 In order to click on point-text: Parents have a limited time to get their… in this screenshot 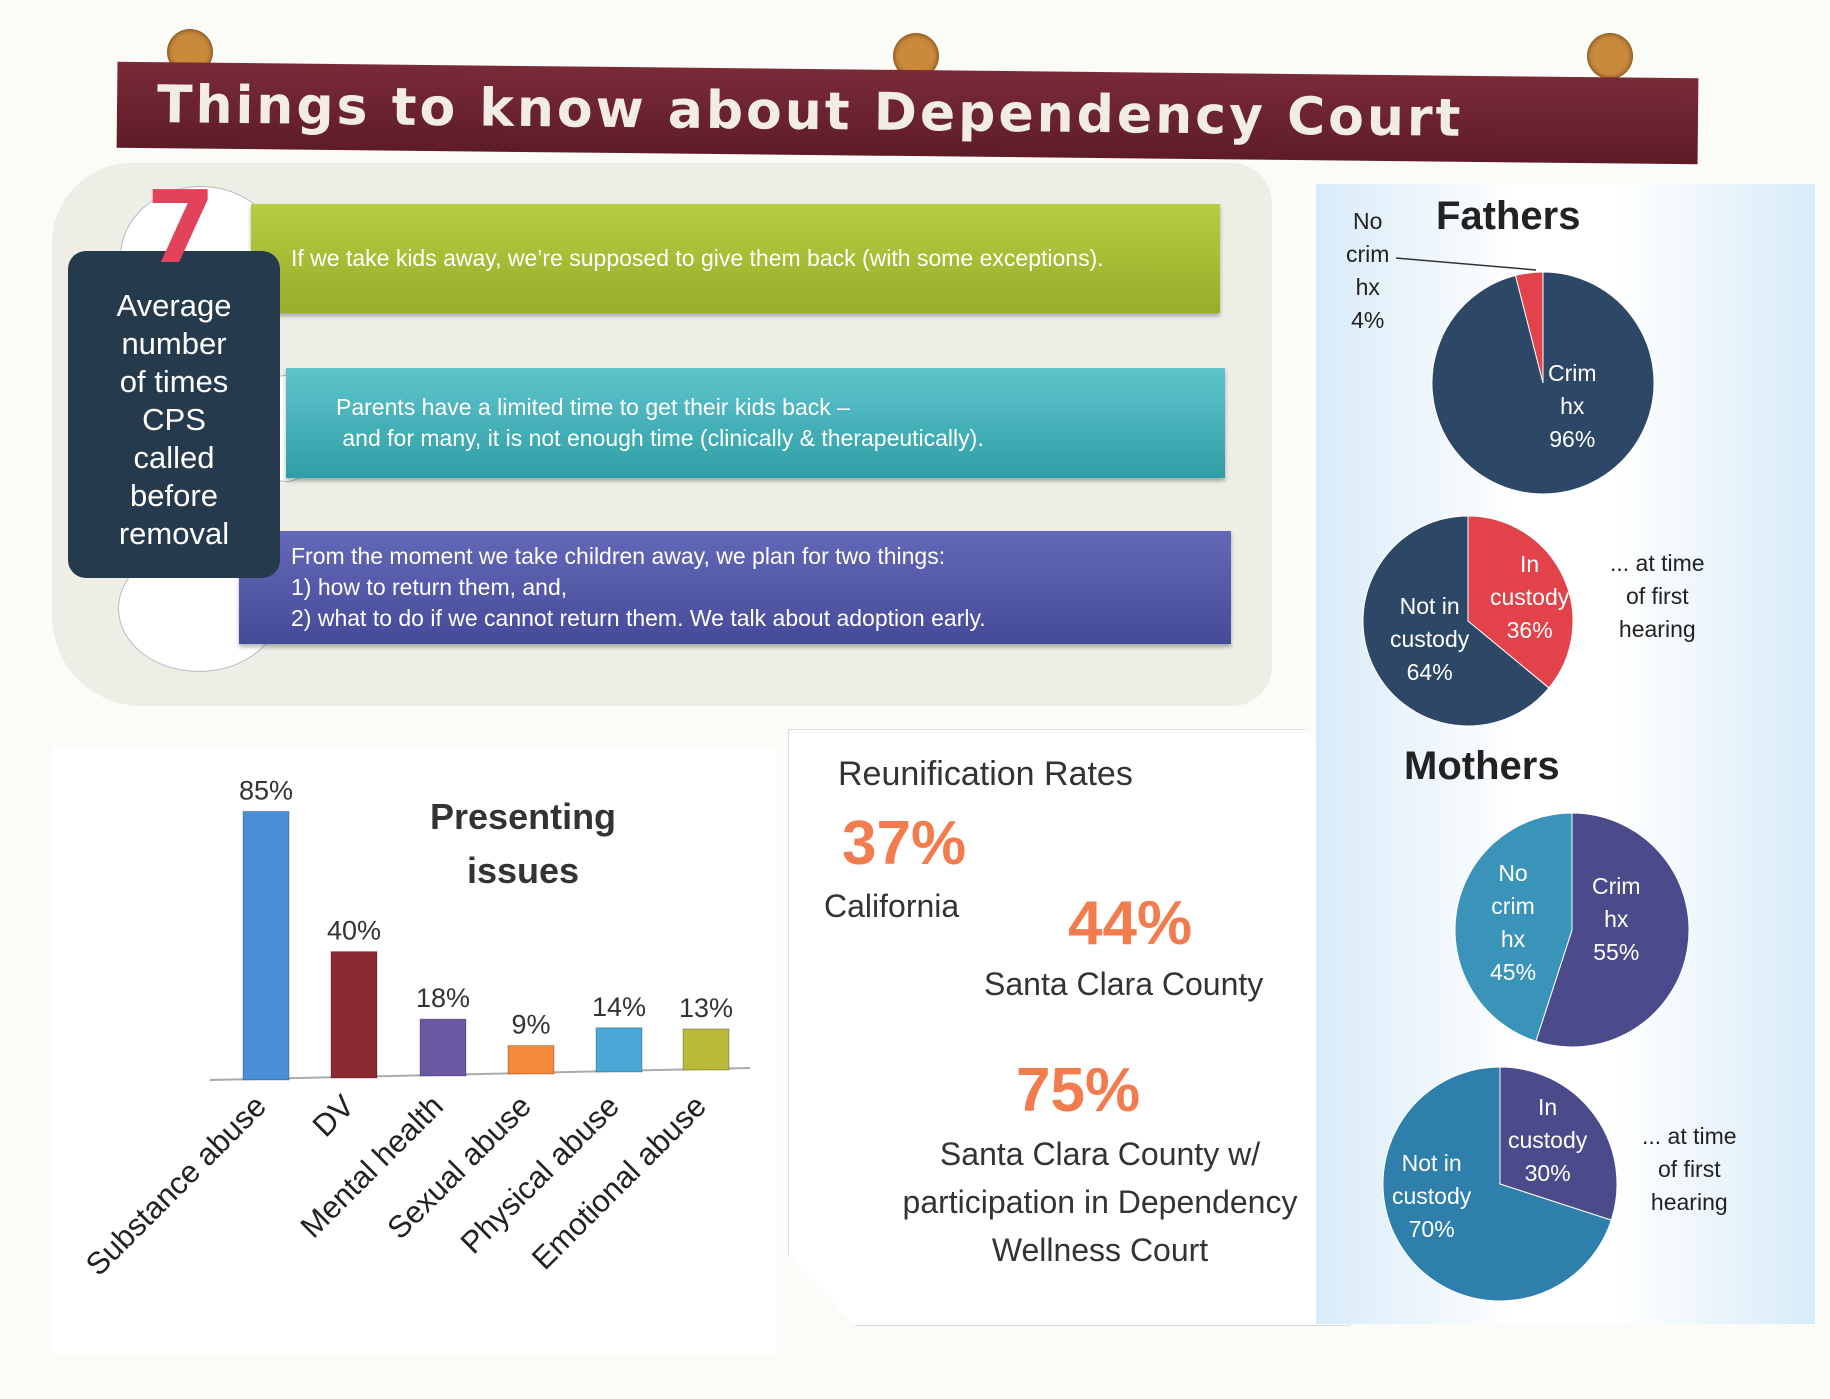, I will do `click(593, 407)`.